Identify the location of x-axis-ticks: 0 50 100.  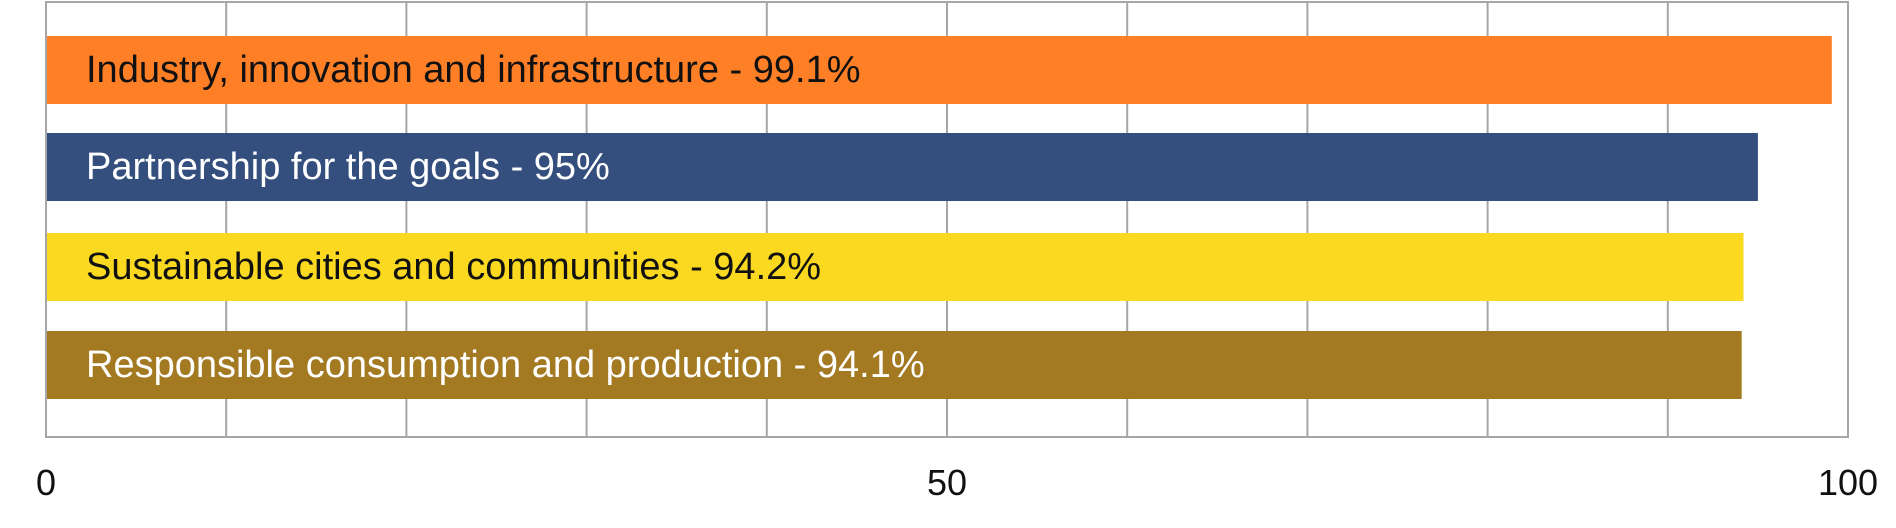
(957, 482).